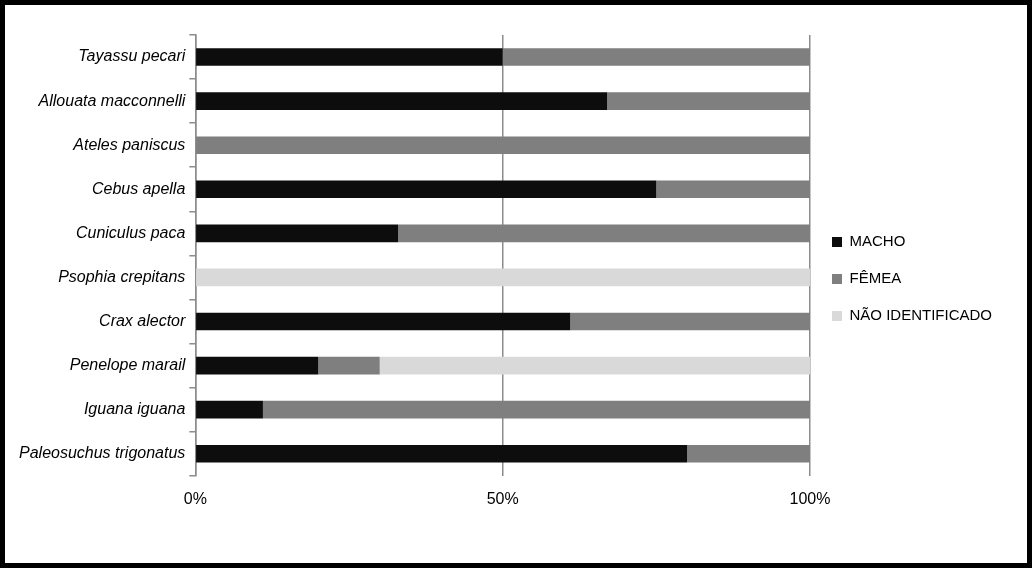 This screenshot has width=1032, height=568. Describe the element at coordinates (102, 453) in the screenshot. I see `y-tick-label: Paleosuchus trigonatus` at that location.